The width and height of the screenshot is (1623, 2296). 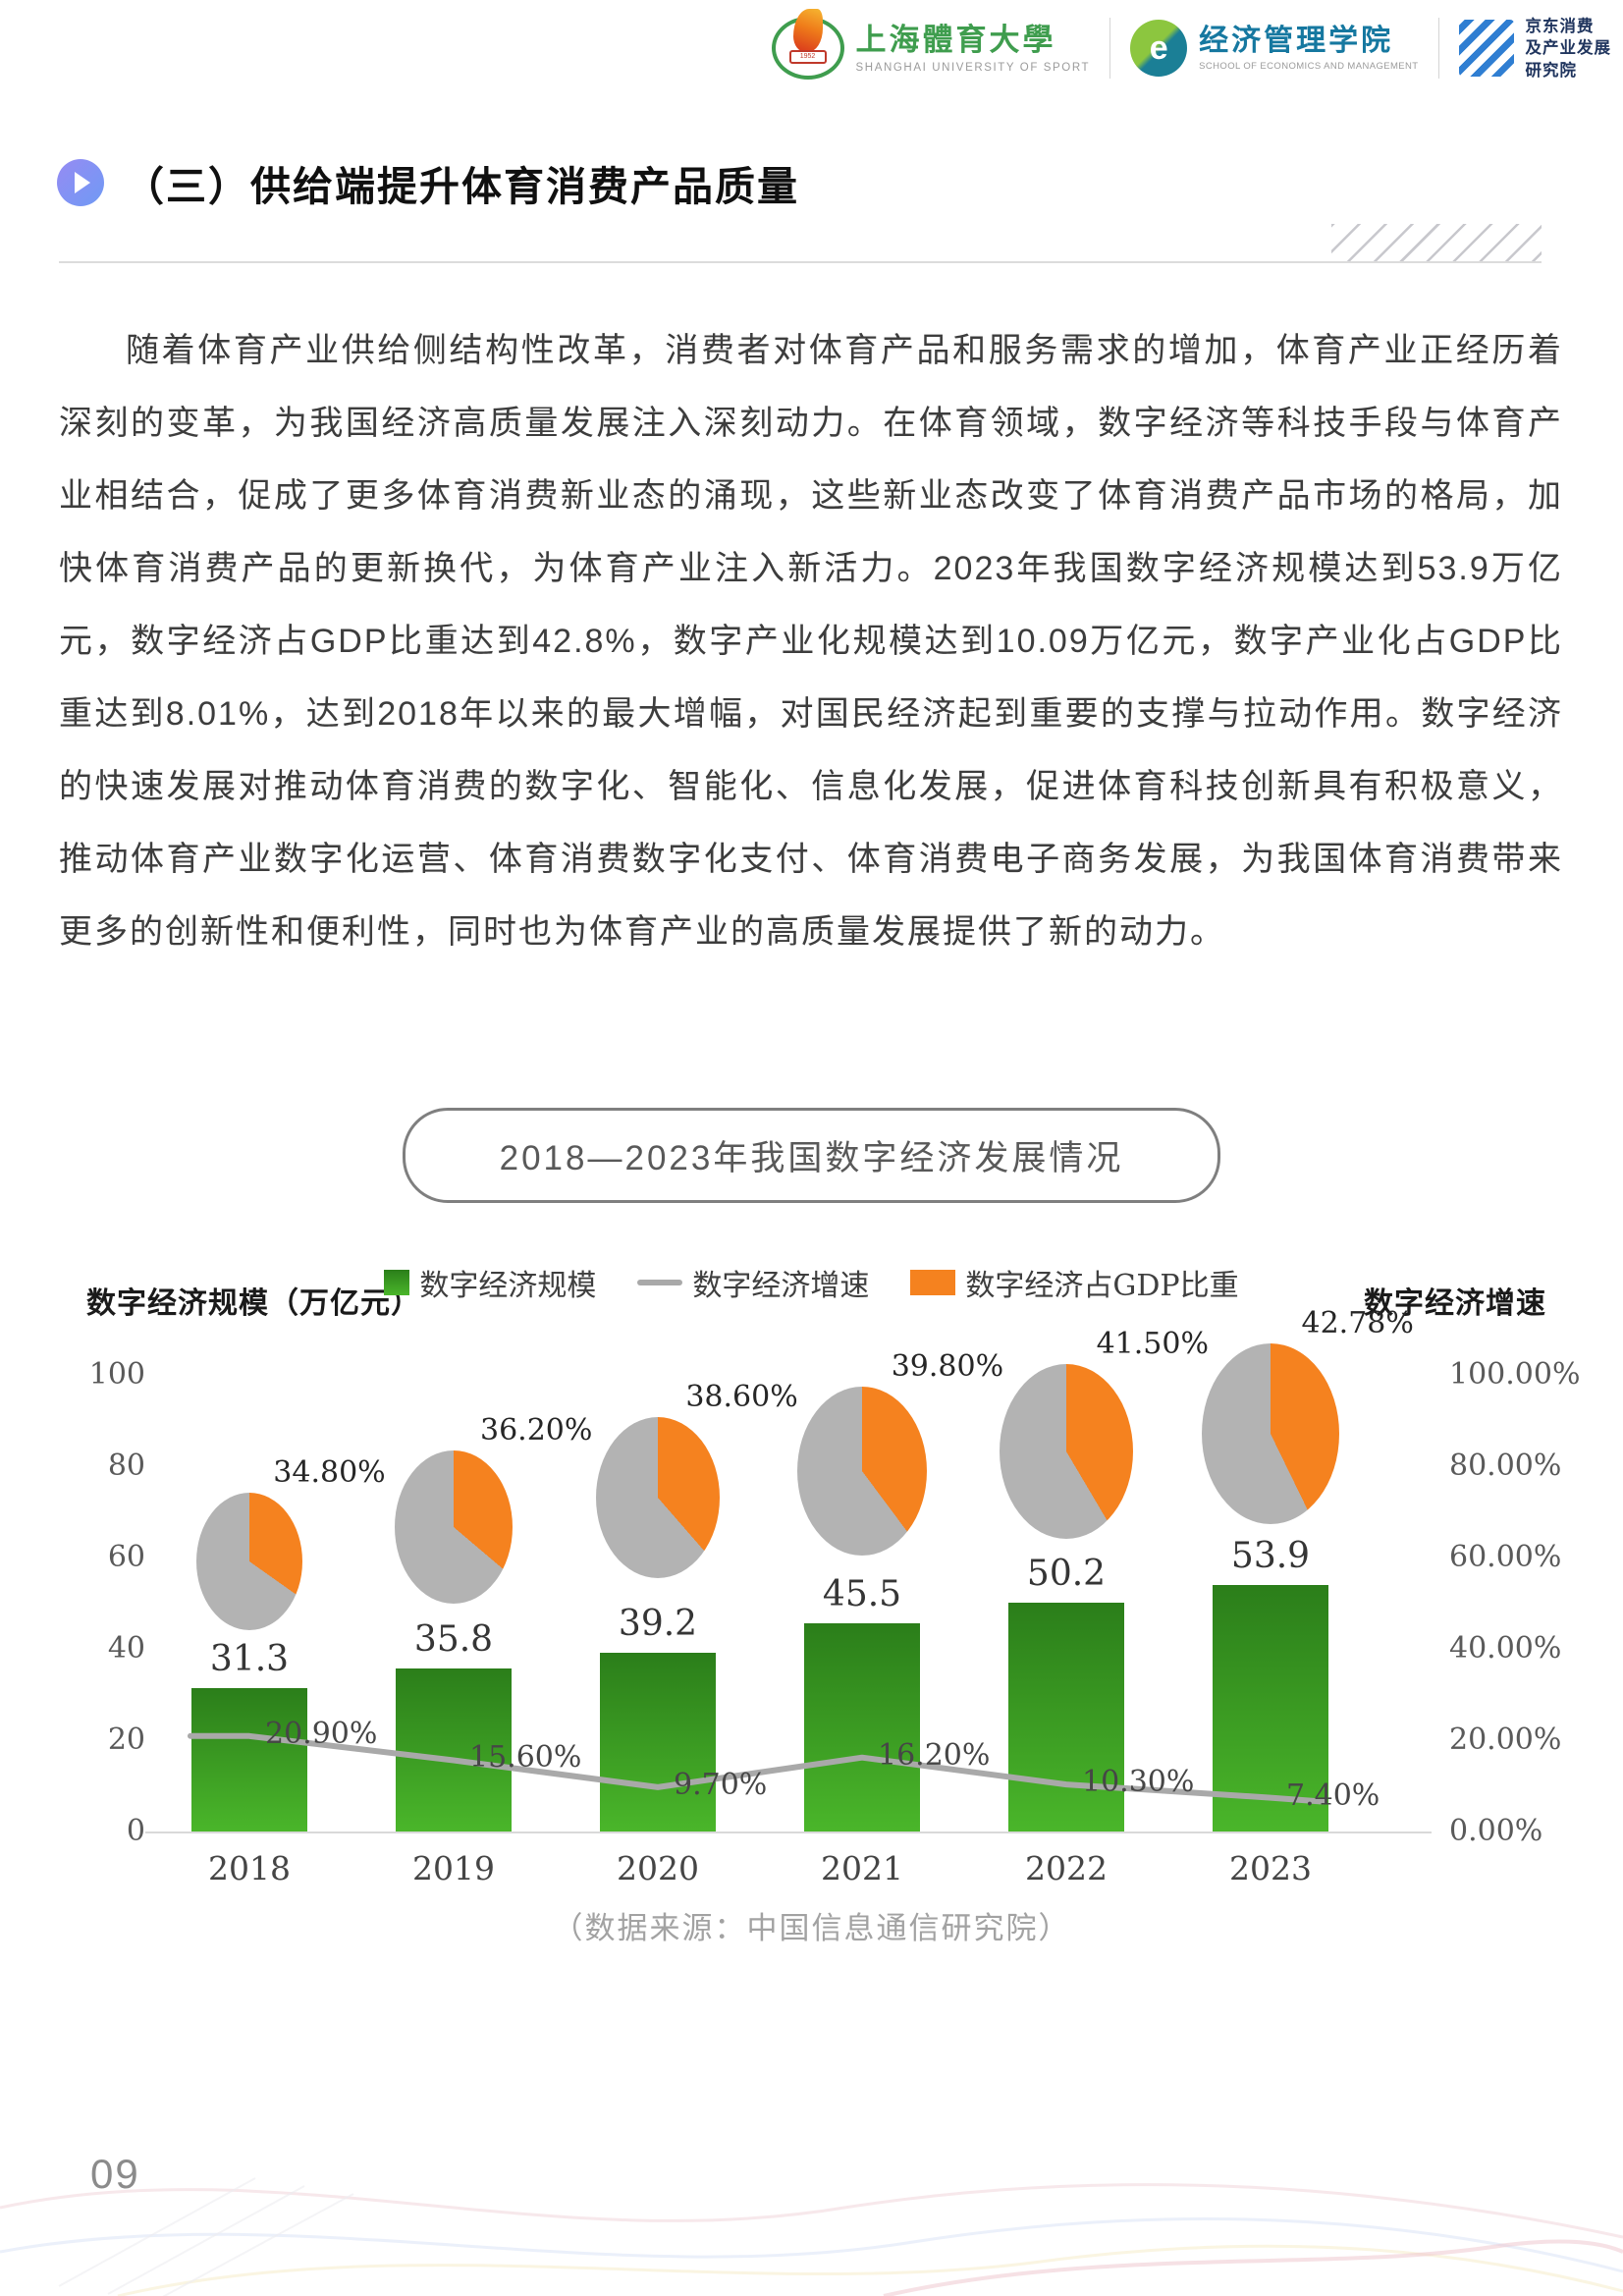 I want to click on institute-logo: 京东消费 及产业发展 研究院, so click(x=1535, y=49).